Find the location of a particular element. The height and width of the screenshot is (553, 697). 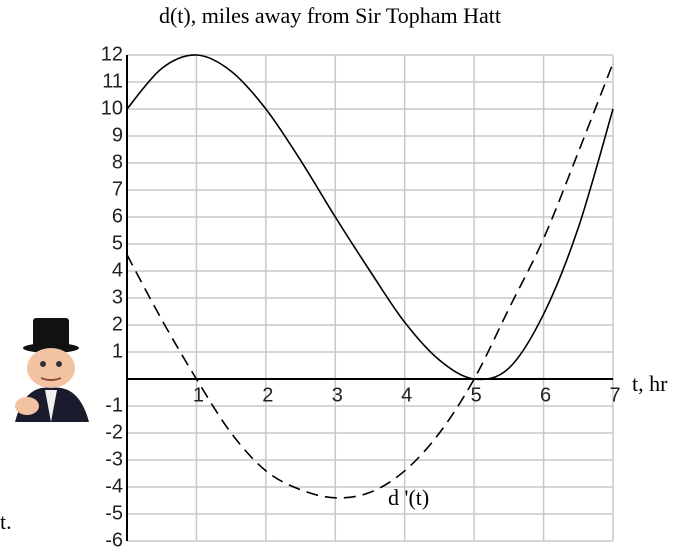

curve-annotation: d '(t) is located at coordinates (408, 497).